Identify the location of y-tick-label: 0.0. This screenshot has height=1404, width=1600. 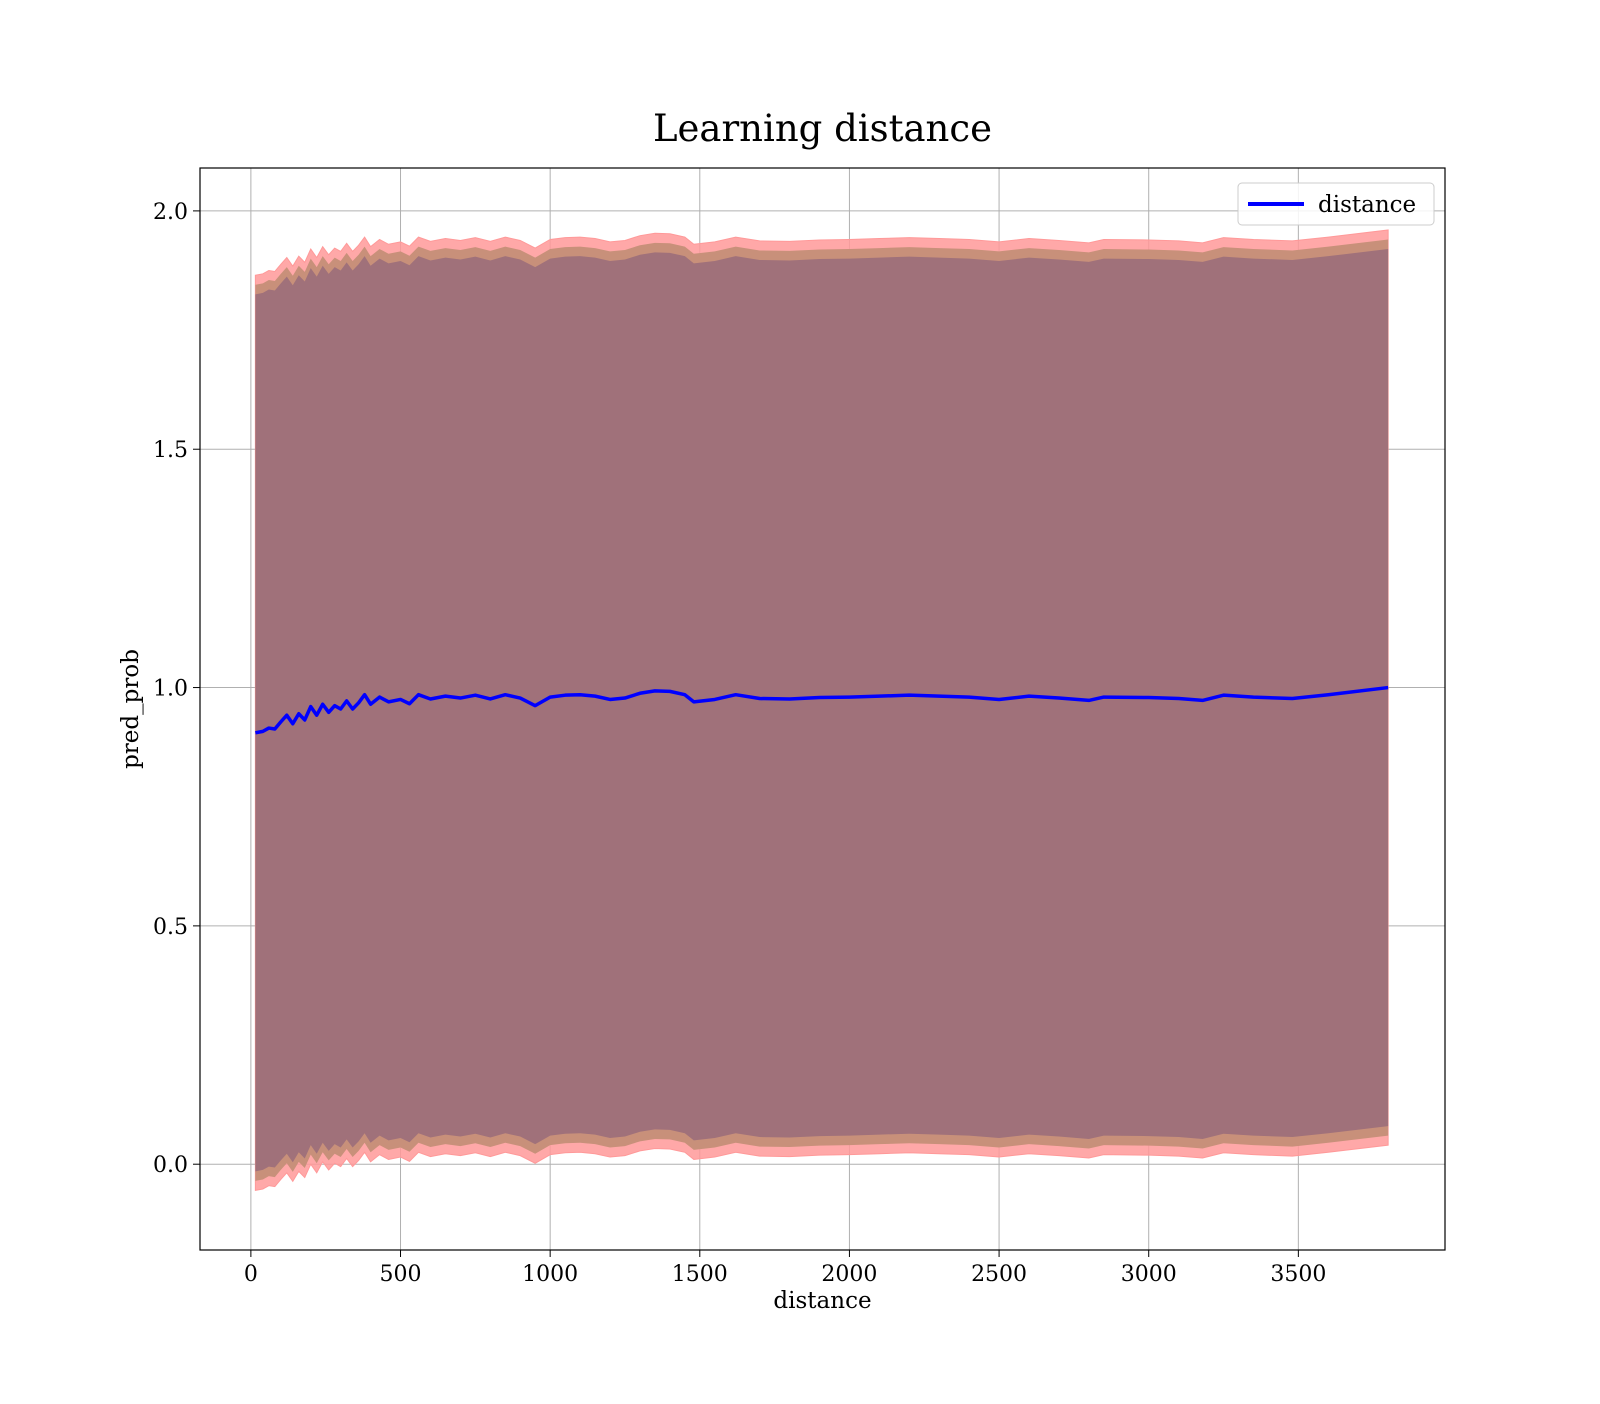
(170, 1165).